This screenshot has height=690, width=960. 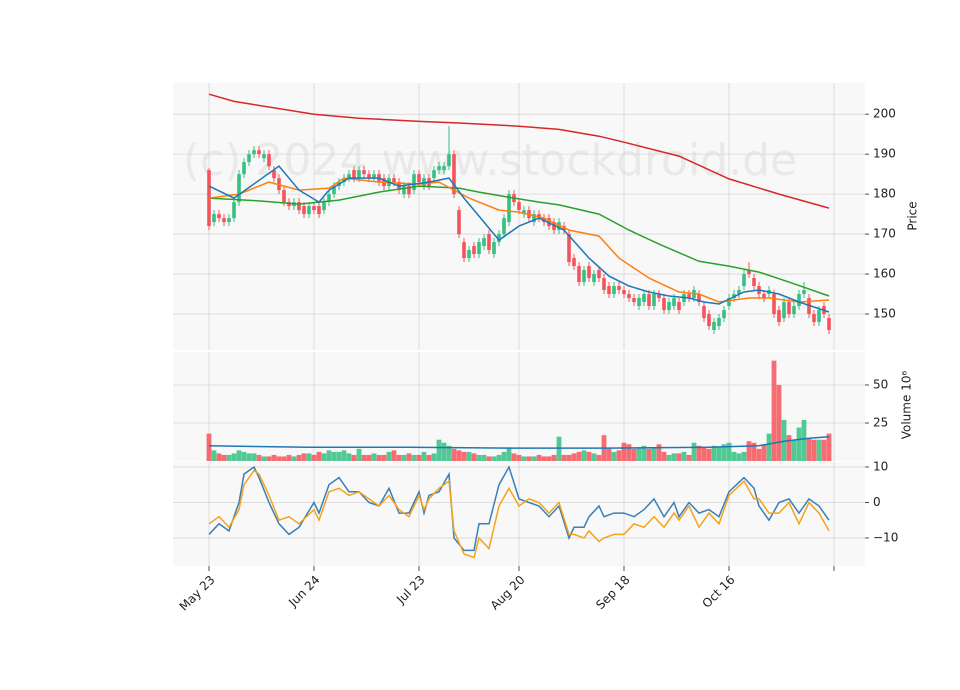 I want to click on y-tick-label: 50, so click(x=880, y=384).